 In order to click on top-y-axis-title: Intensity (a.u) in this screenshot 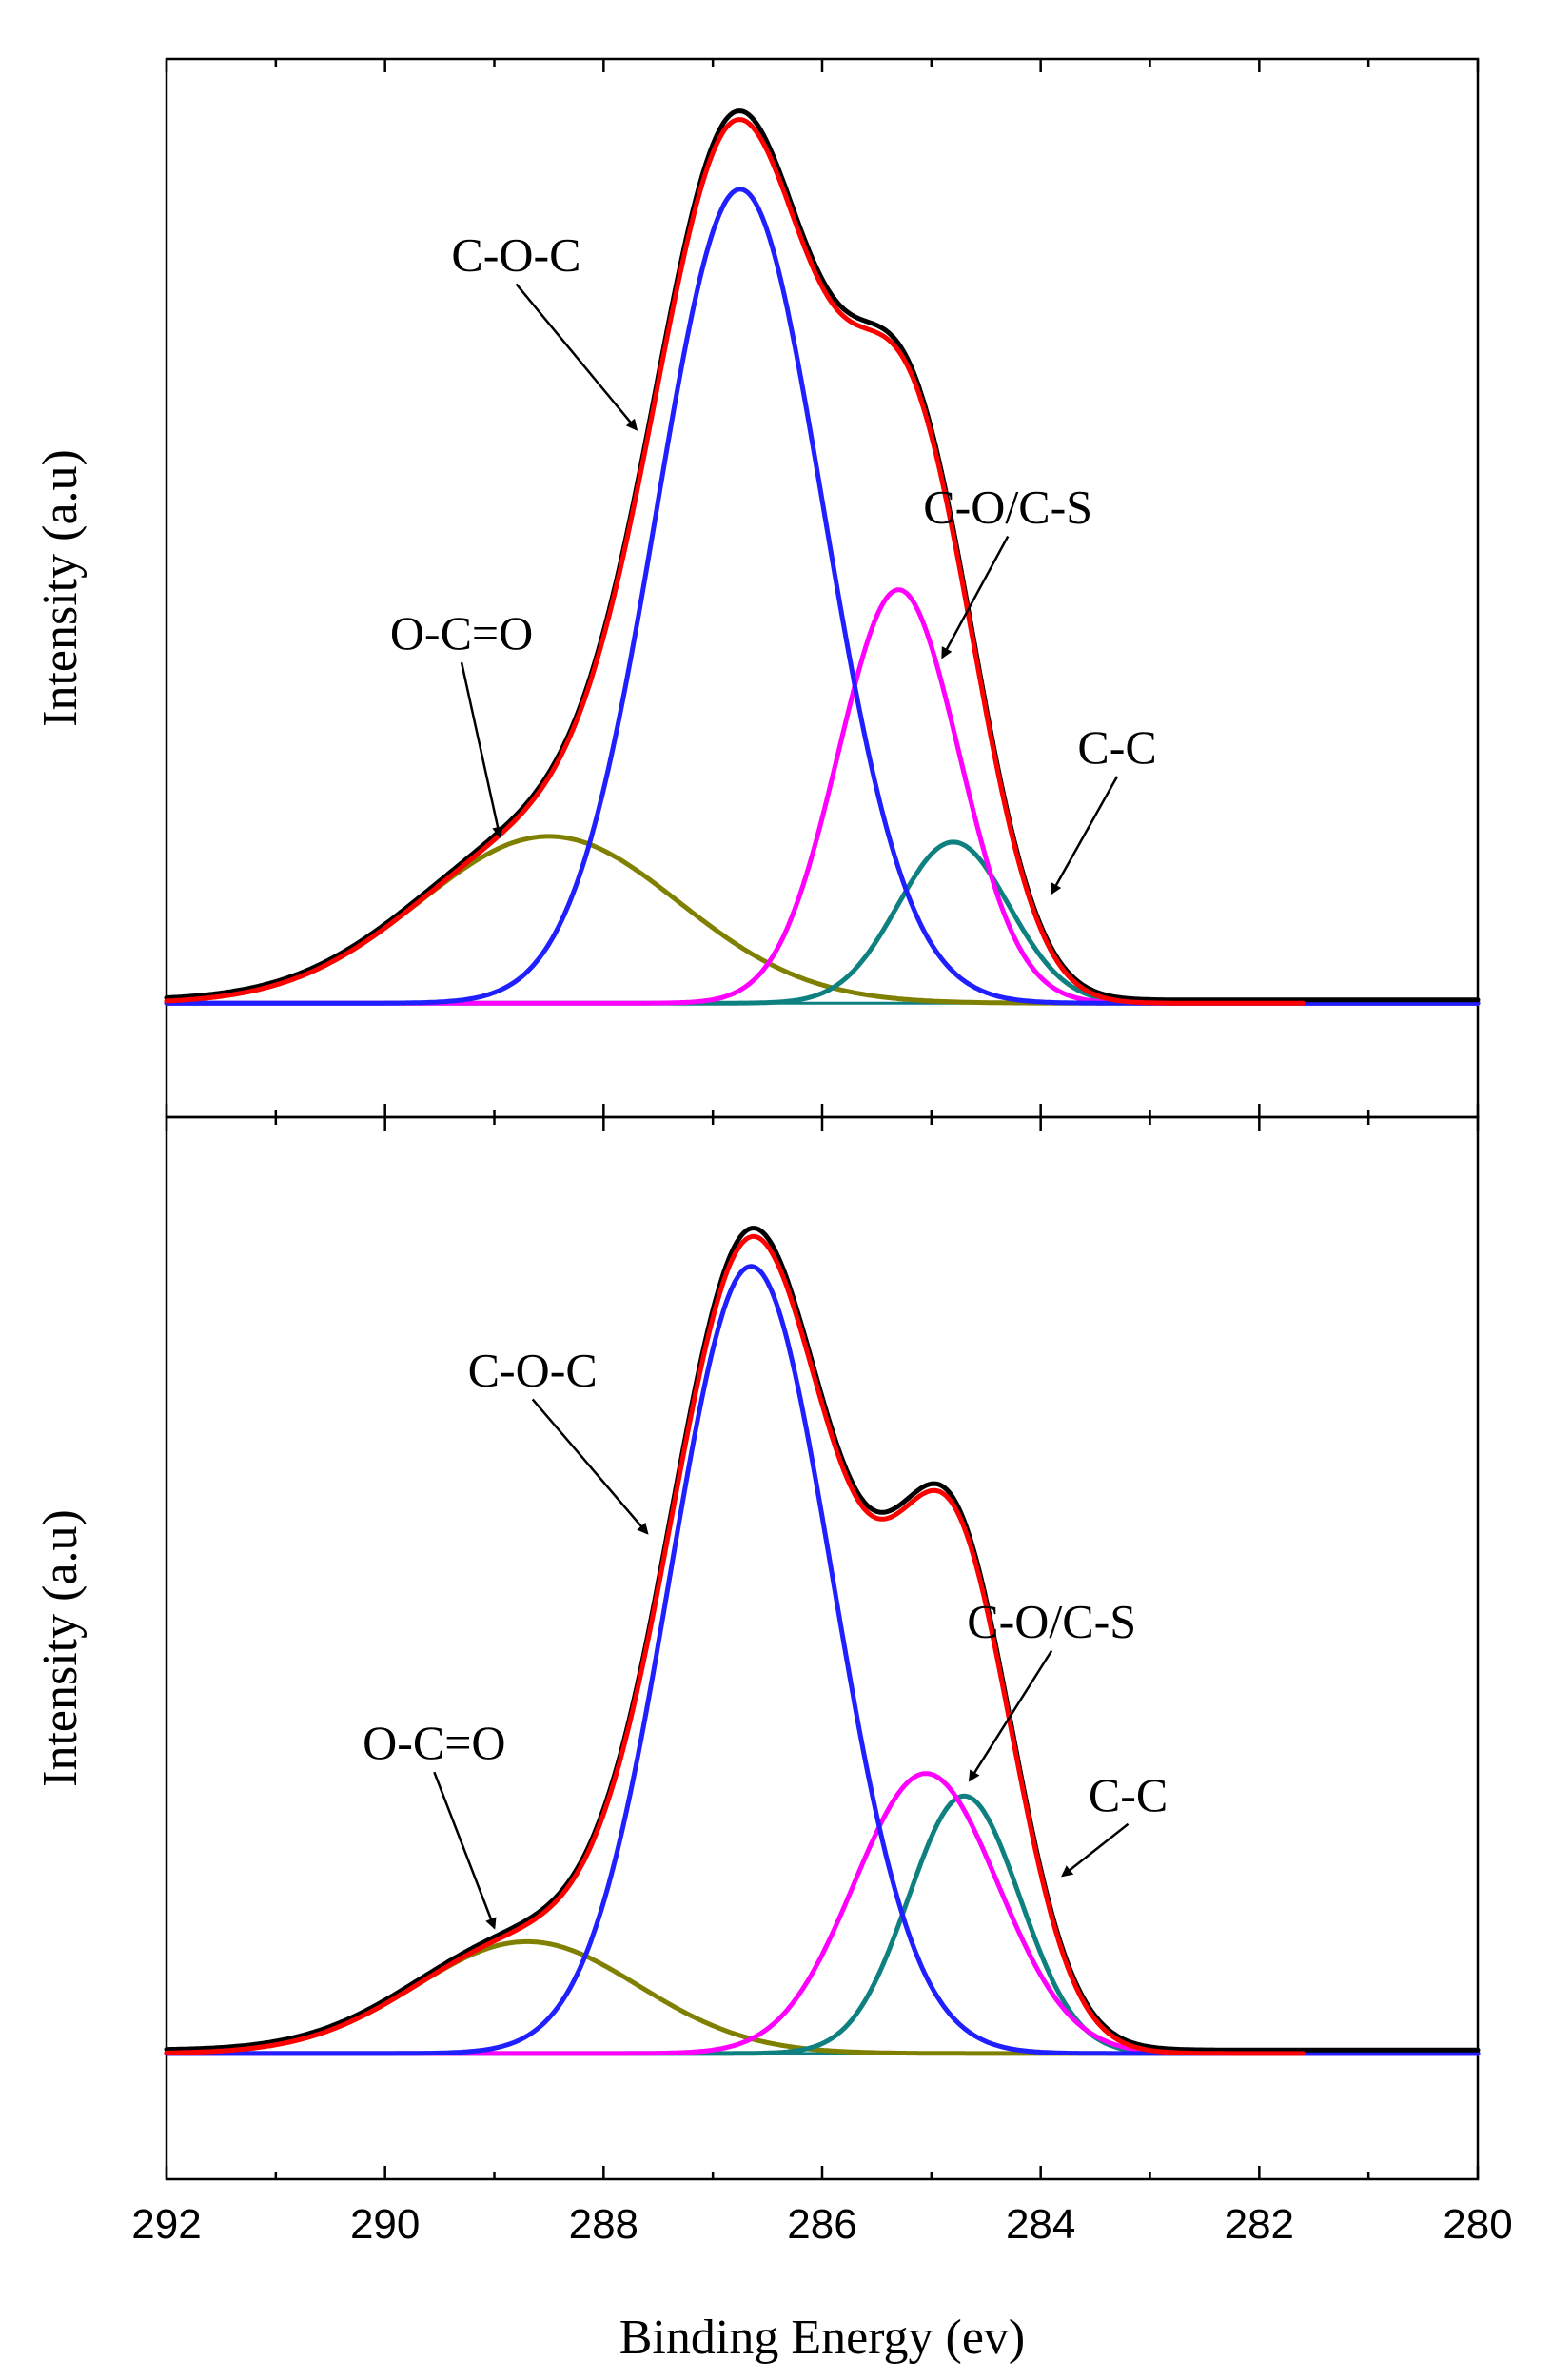, I will do `click(60, 588)`.